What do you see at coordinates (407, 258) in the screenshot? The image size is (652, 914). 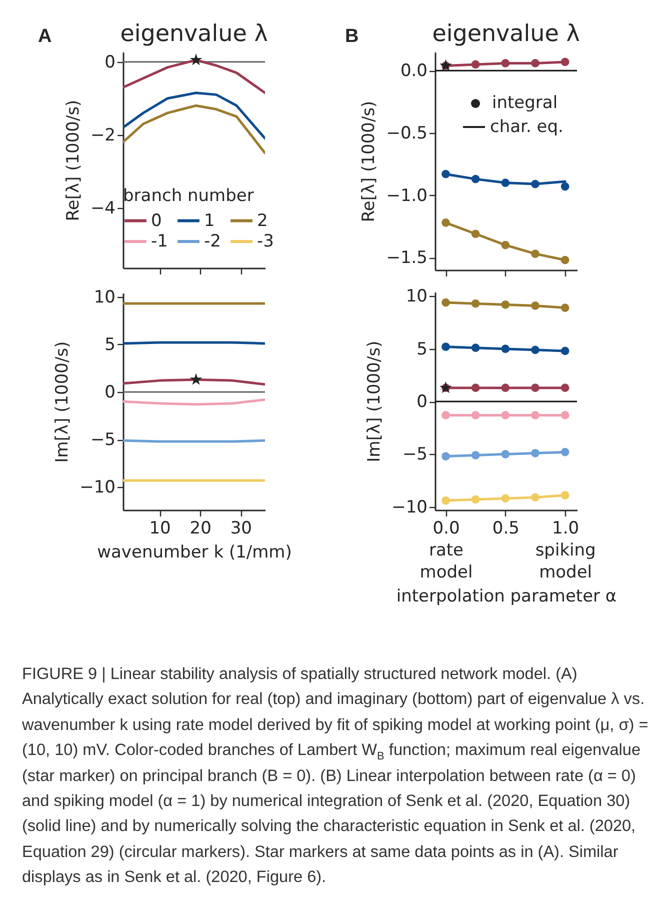 I see `y-tick-label: −1.5` at bounding box center [407, 258].